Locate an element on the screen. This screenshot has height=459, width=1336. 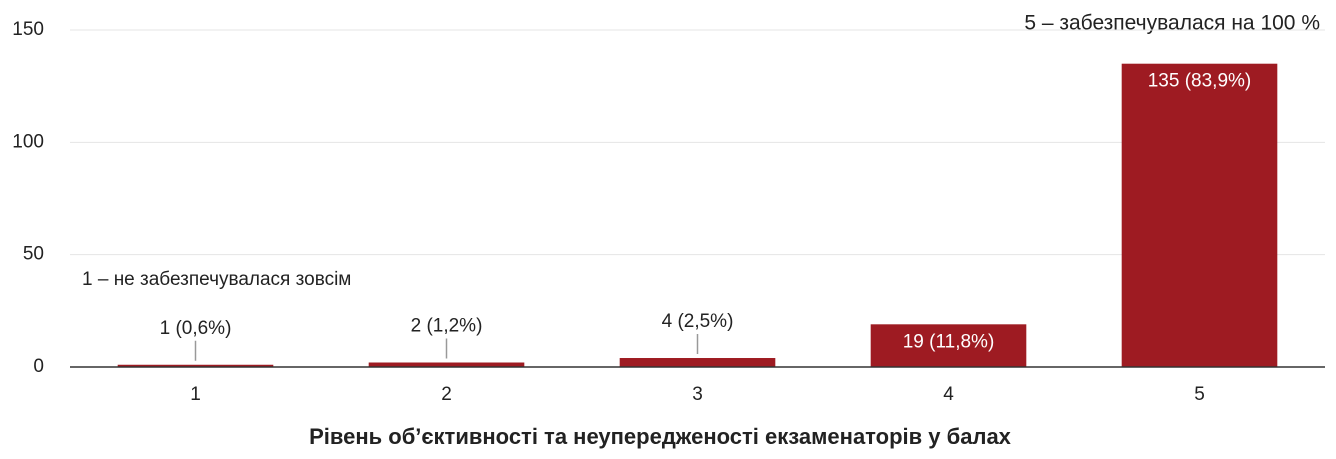
data-label: 2 (1,2%) is located at coordinates (447, 326).